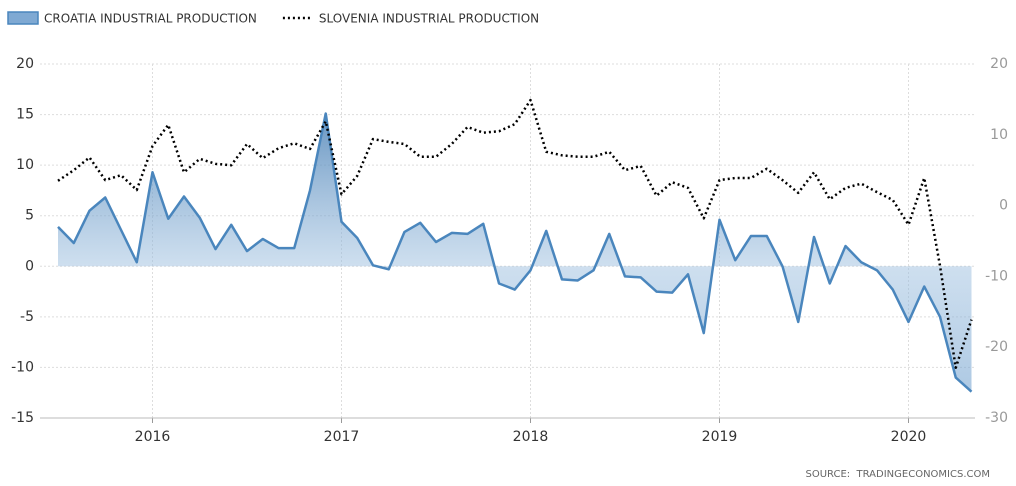  I want to click on y-tick-label: -15, so click(22, 418).